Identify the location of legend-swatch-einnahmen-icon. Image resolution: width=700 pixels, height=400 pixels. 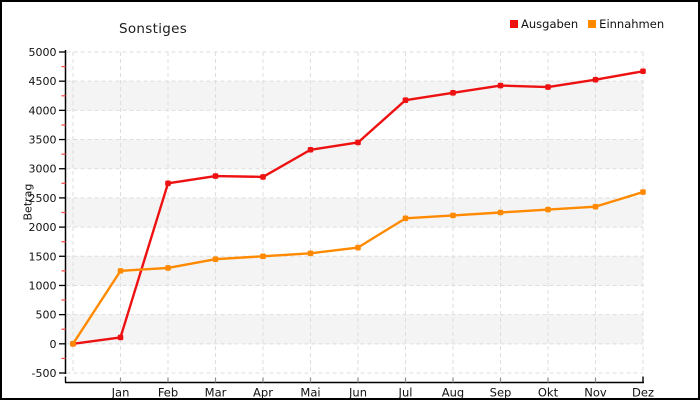
(592, 24).